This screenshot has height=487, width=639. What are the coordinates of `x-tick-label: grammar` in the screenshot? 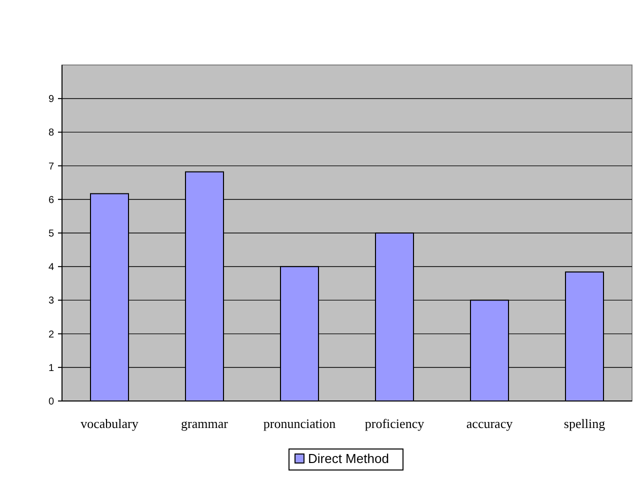 It's located at (205, 423).